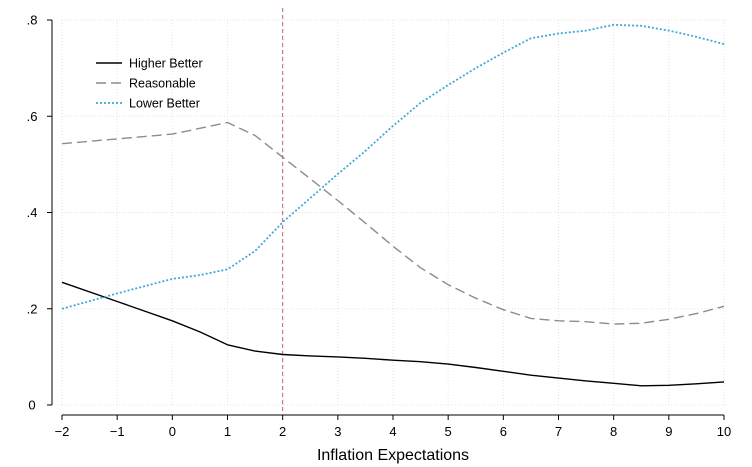  Describe the element at coordinates (32, 20) in the screenshot. I see `y-tick-label: .8` at that location.